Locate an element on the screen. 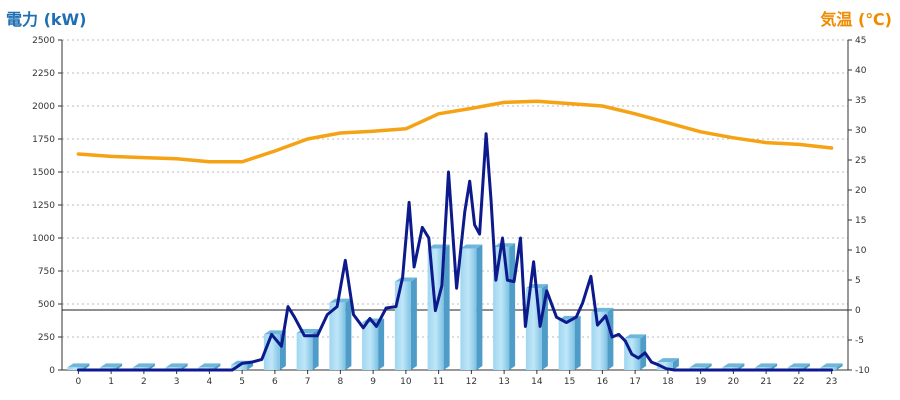 The image size is (900, 400). x-tick-label-3: 3 is located at coordinates (177, 382).